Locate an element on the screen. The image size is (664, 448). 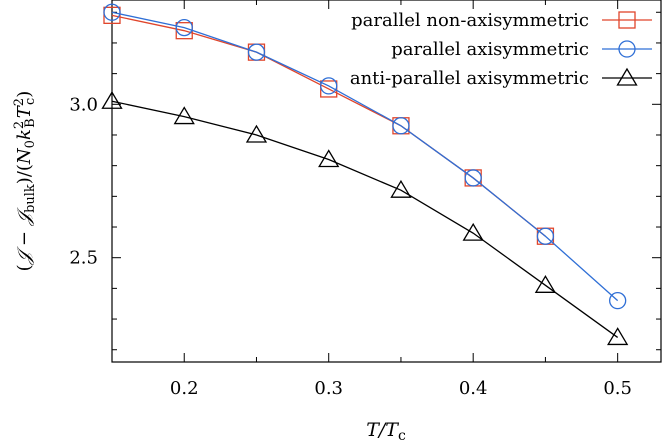
x-tick-label: 0.2 is located at coordinates (184, 388).